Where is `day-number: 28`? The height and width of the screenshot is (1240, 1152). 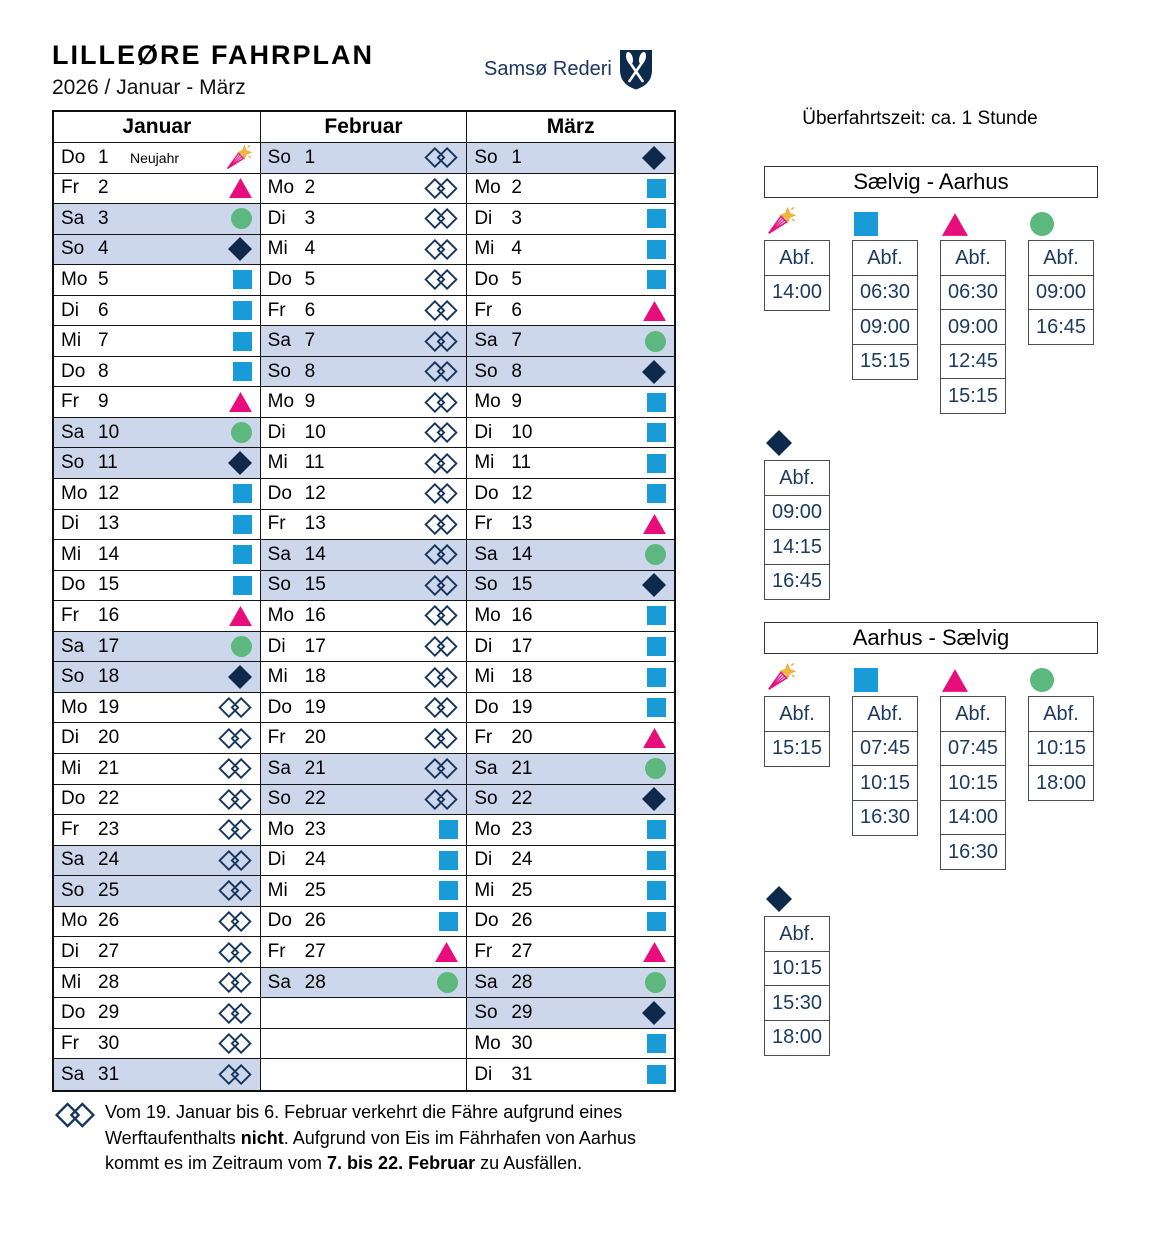
day-number: 28 is located at coordinates (315, 982).